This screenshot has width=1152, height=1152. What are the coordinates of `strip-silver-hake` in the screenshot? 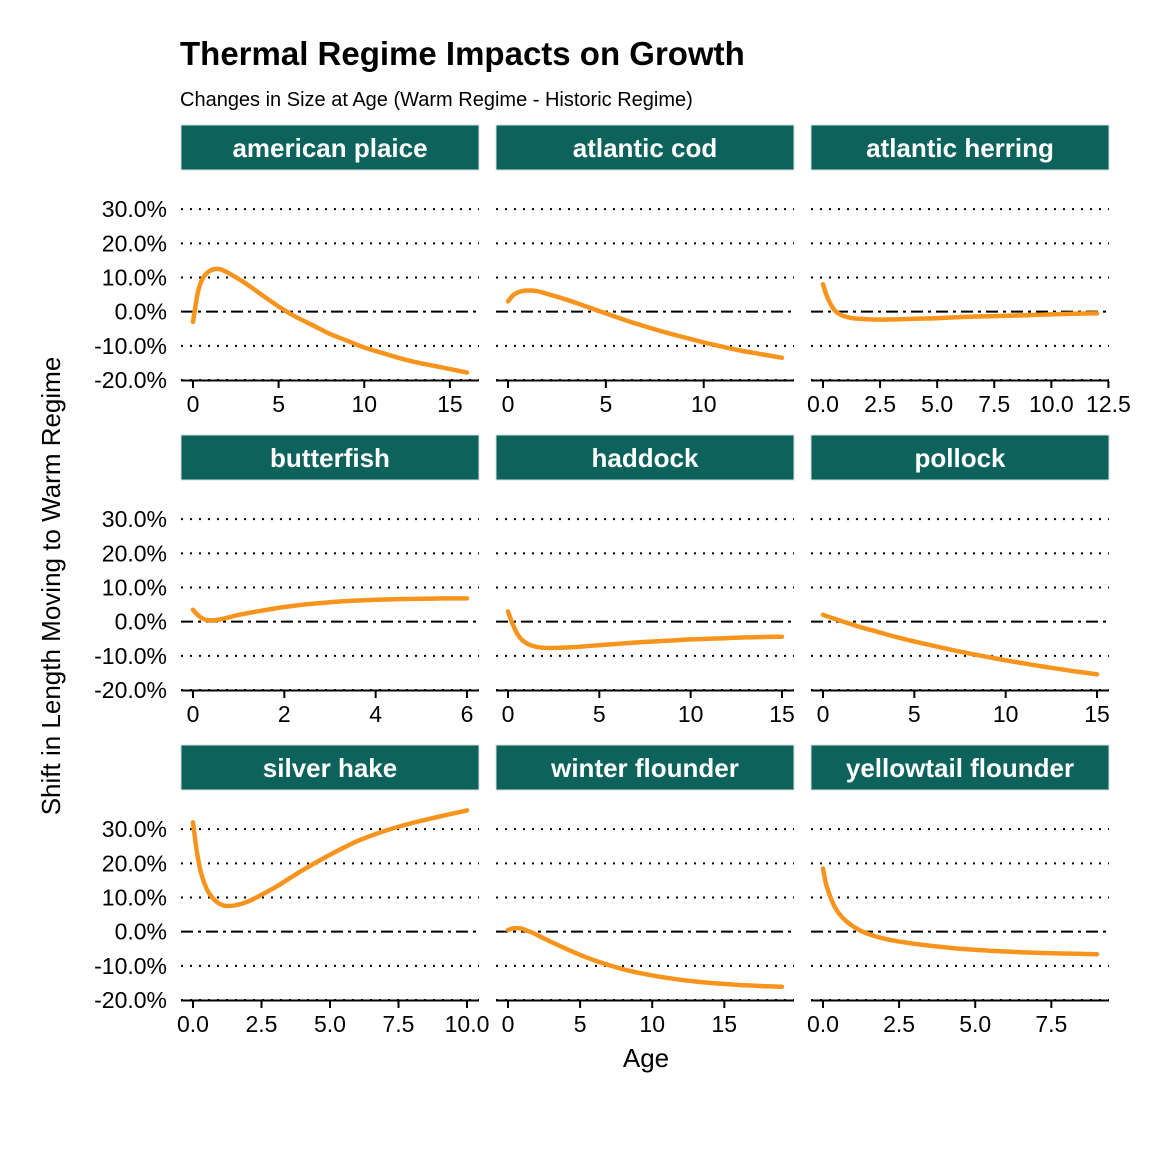 It's located at (330, 767).